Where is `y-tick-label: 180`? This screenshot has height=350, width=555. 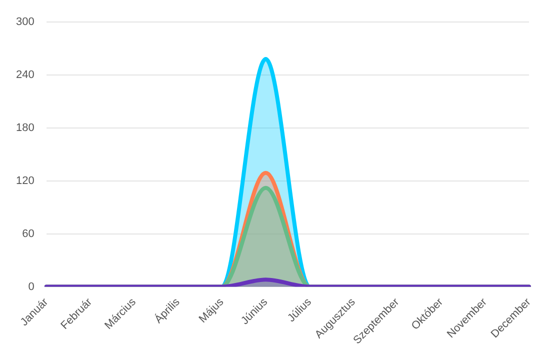
y-tick-label: 180 is located at coordinates (25, 128).